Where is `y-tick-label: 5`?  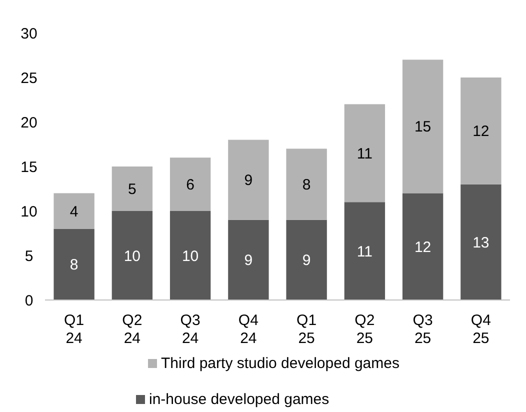 y-tick-label: 5 is located at coordinates (29, 256).